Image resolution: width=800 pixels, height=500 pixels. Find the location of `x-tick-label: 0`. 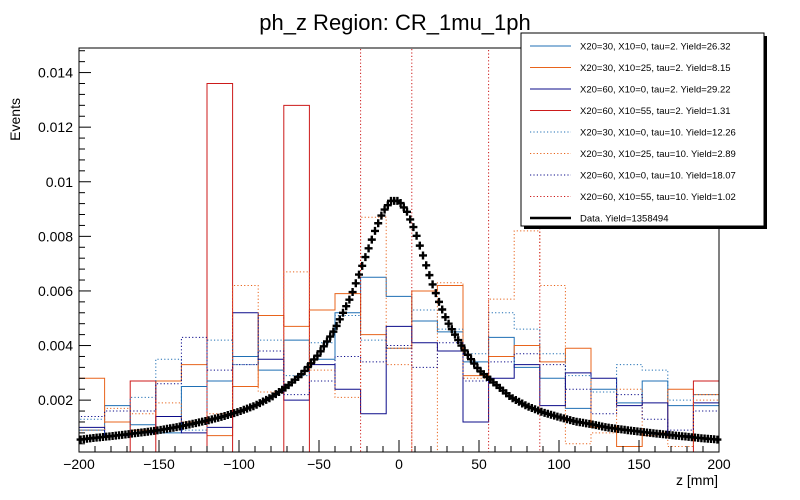

x-tick-label: 0 is located at coordinates (399, 464).